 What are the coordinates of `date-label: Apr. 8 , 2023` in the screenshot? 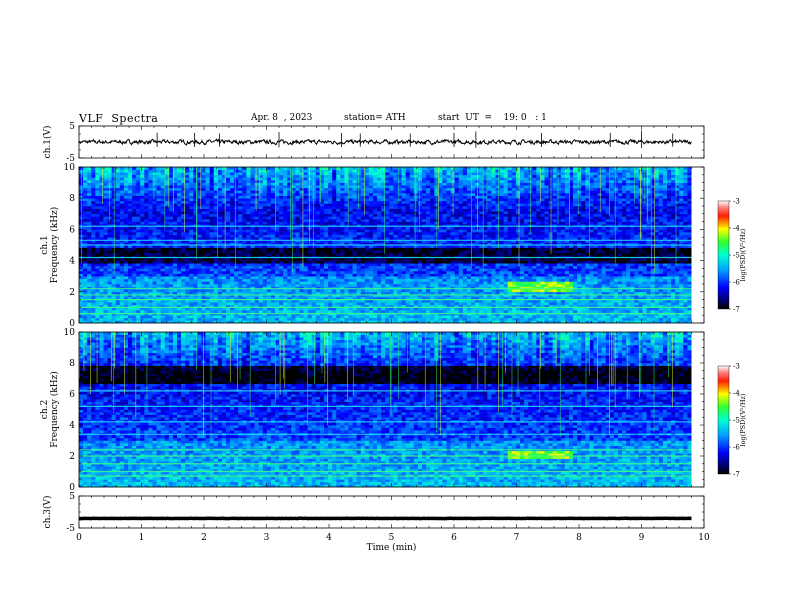 It's located at (282, 118).